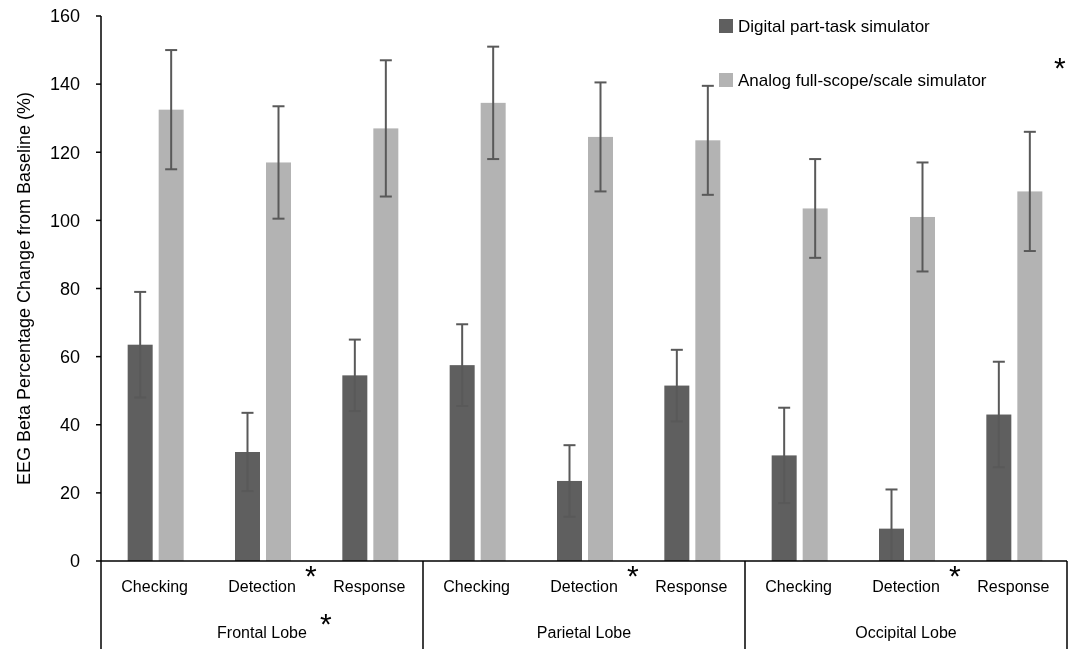 The image size is (1073, 649). What do you see at coordinates (584, 632) in the screenshot?
I see `text: Parietal Lobe` at bounding box center [584, 632].